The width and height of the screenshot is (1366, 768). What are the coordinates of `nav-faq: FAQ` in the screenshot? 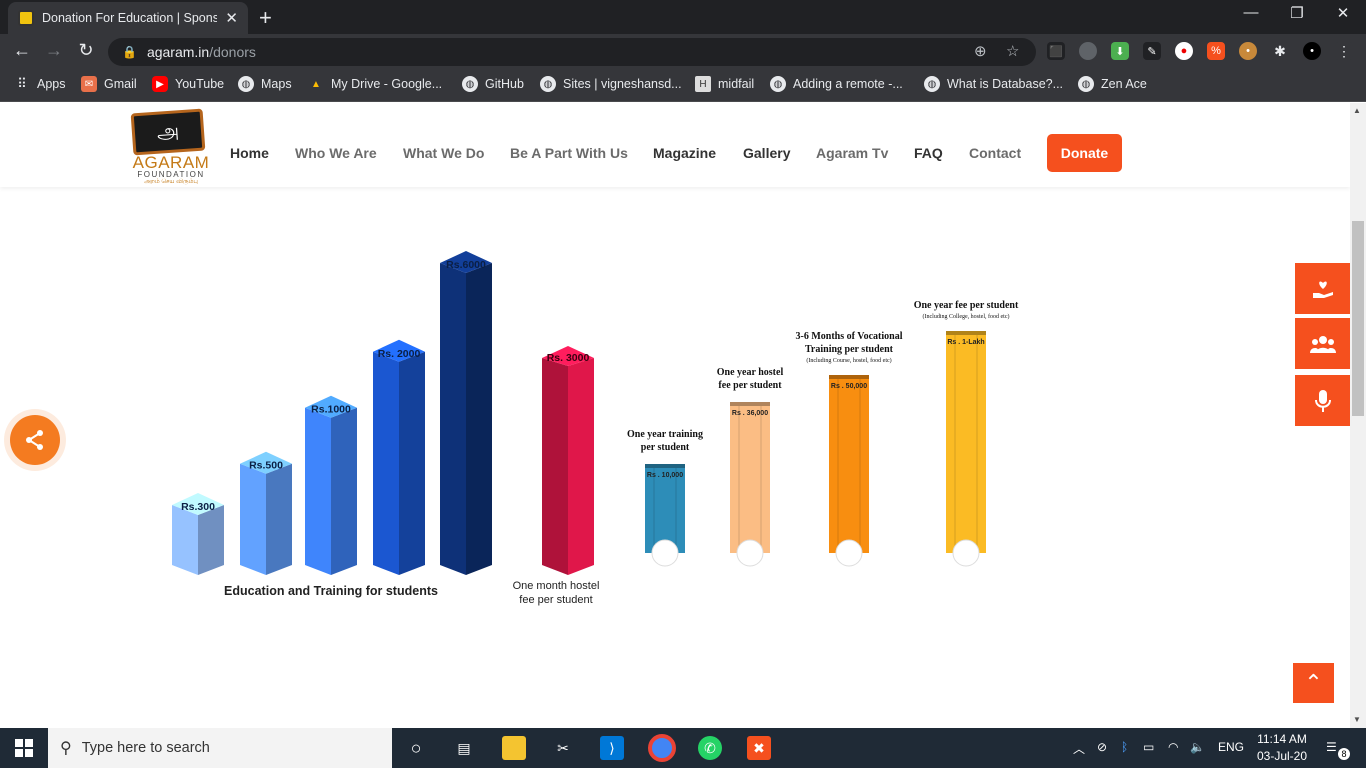 It's located at (928, 153).